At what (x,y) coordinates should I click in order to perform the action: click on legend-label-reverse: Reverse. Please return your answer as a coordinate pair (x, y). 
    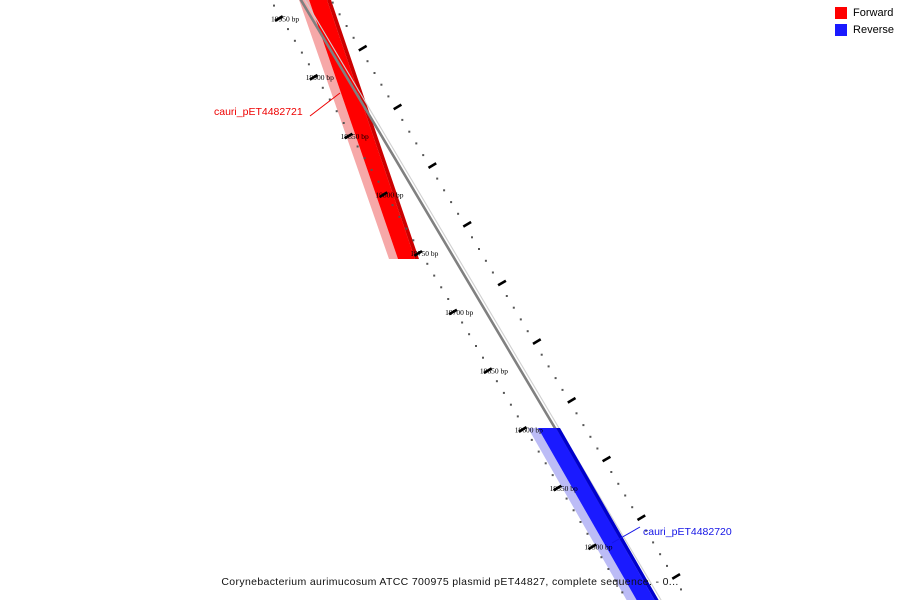
    Looking at the image, I should click on (873, 29).